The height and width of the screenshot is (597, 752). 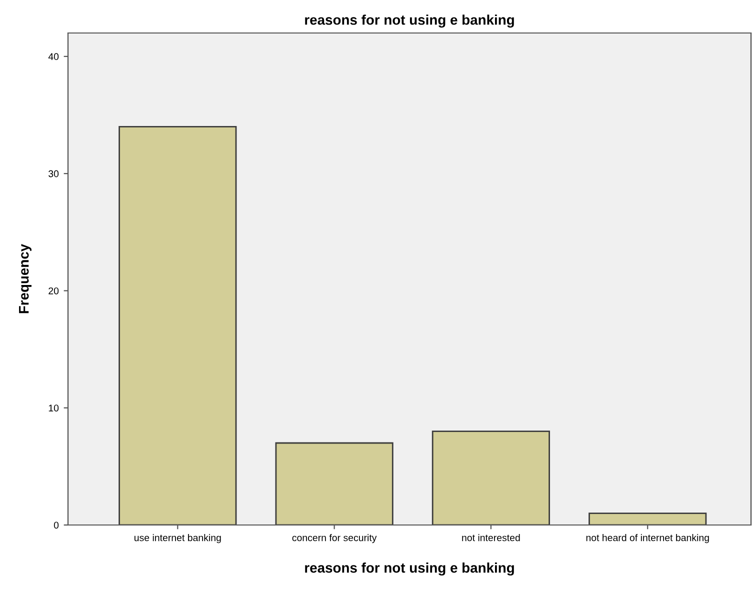 What do you see at coordinates (334, 539) in the screenshot?
I see `x-tick-label: concern for security` at bounding box center [334, 539].